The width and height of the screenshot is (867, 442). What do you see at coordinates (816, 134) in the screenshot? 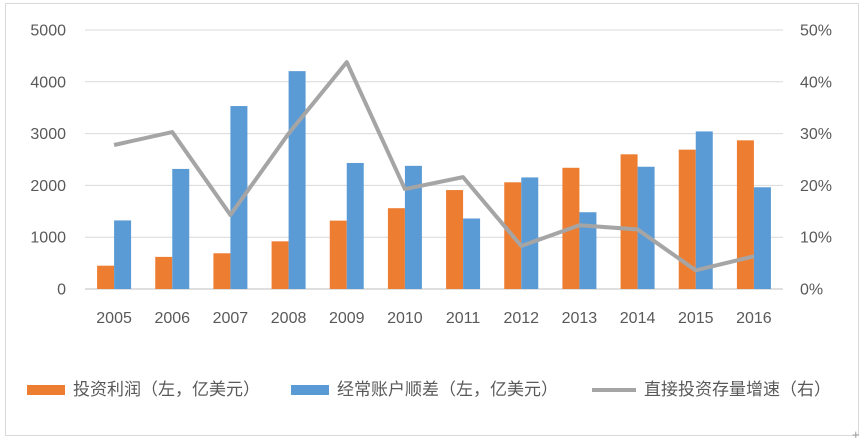
I see `right-axis-tick-label: 30%` at bounding box center [816, 134].